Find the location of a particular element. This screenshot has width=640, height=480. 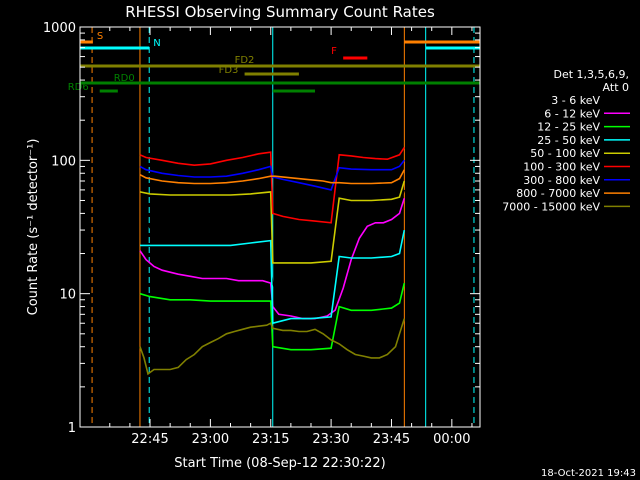

x-tick-label-0: 22:45 is located at coordinates (149, 439).